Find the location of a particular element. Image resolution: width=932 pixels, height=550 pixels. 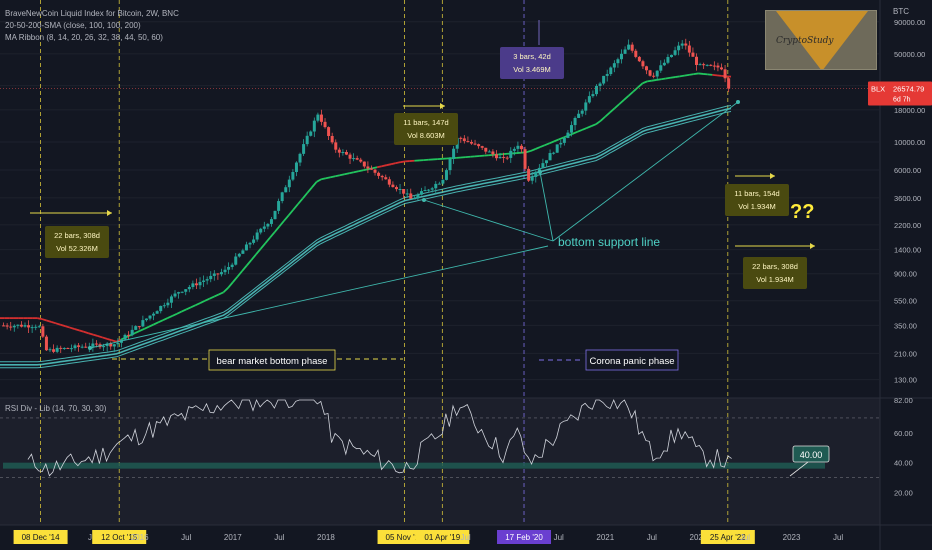

measure-3-vol: Vol 3.469M is located at coordinates (532, 69).